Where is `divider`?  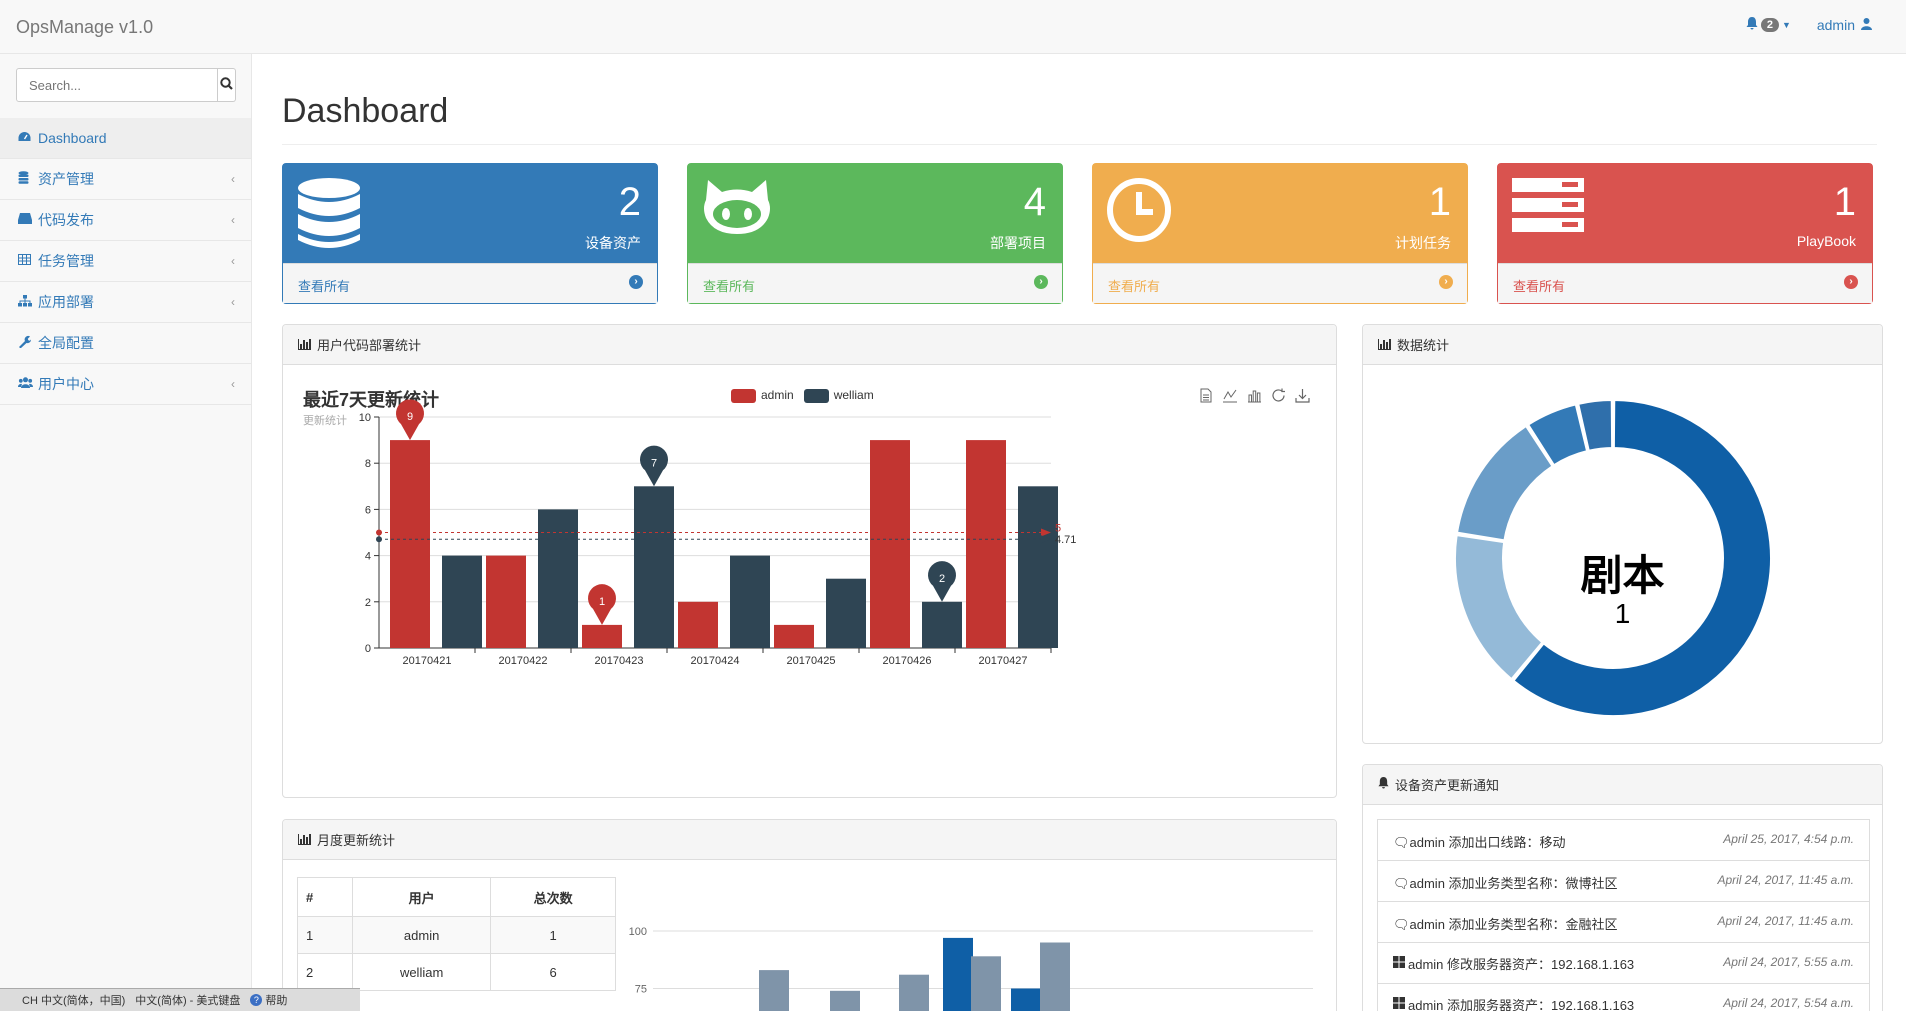
divider is located at coordinates (1079, 144).